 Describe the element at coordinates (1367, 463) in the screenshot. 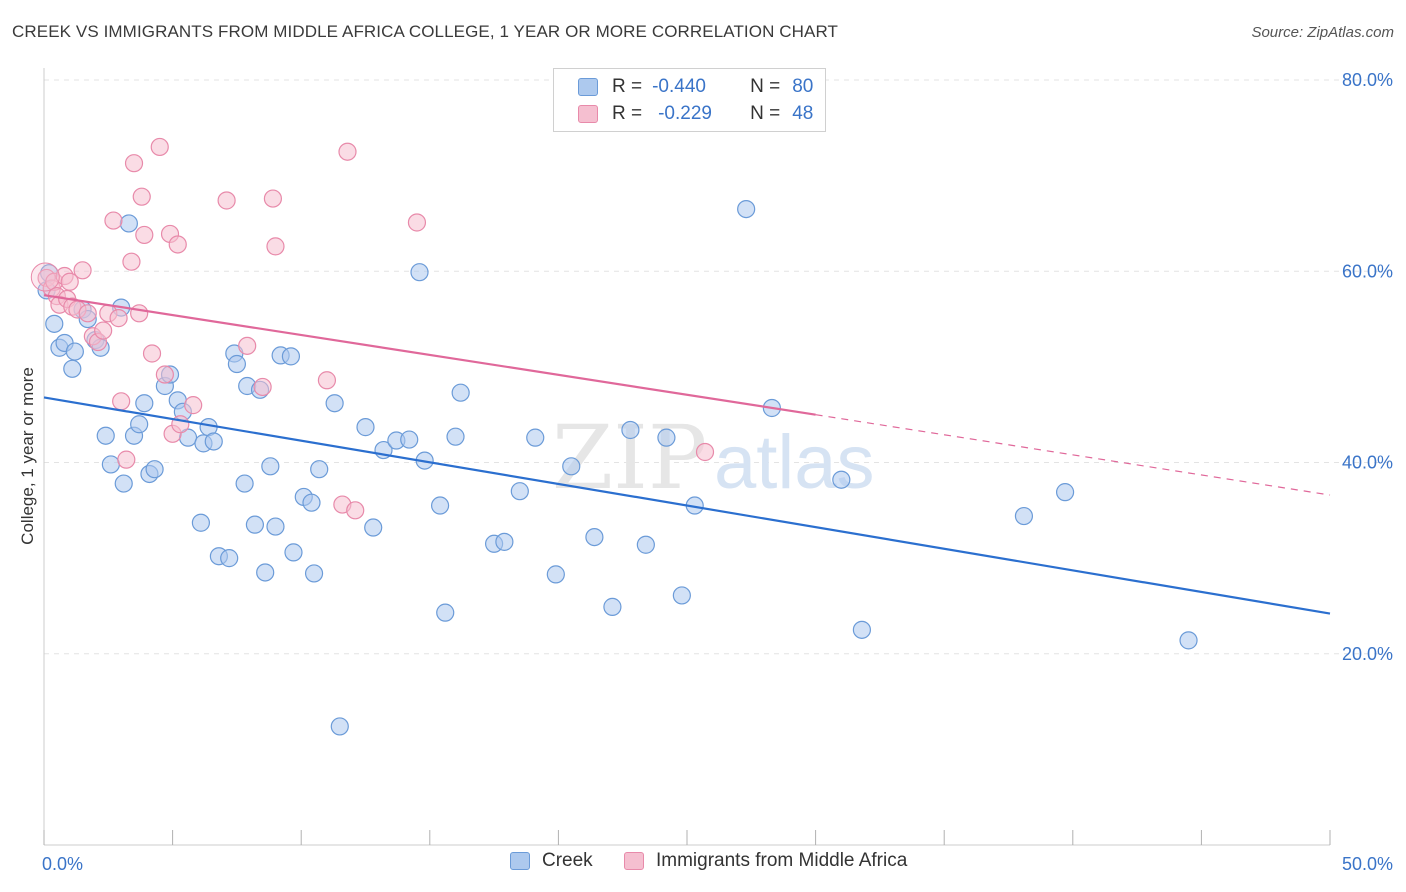

I see `y-tick-label: 40.0%` at that location.